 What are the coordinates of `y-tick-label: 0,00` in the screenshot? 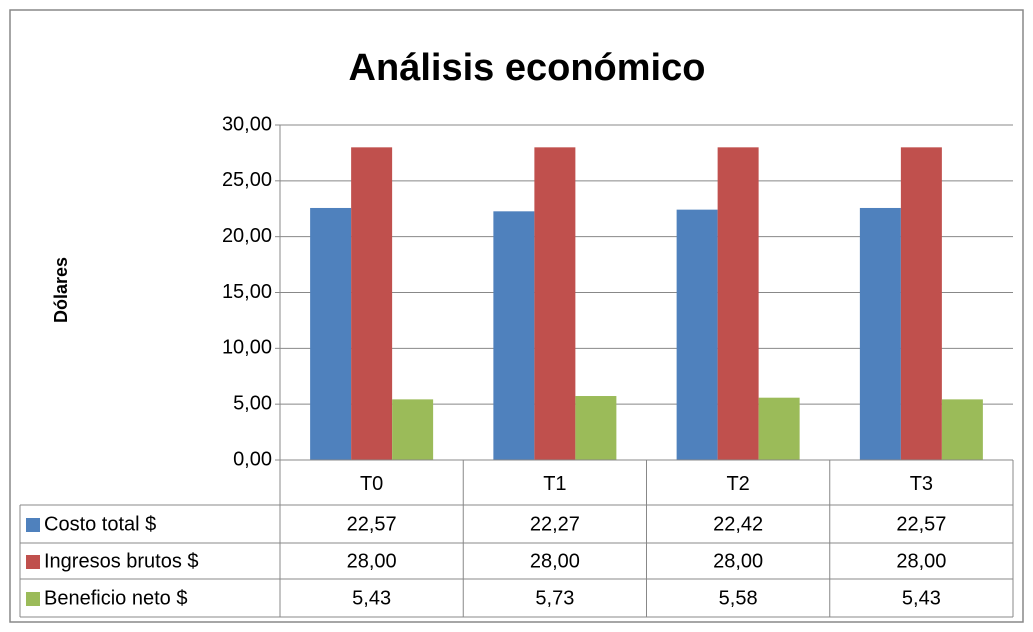 It's located at (252, 459).